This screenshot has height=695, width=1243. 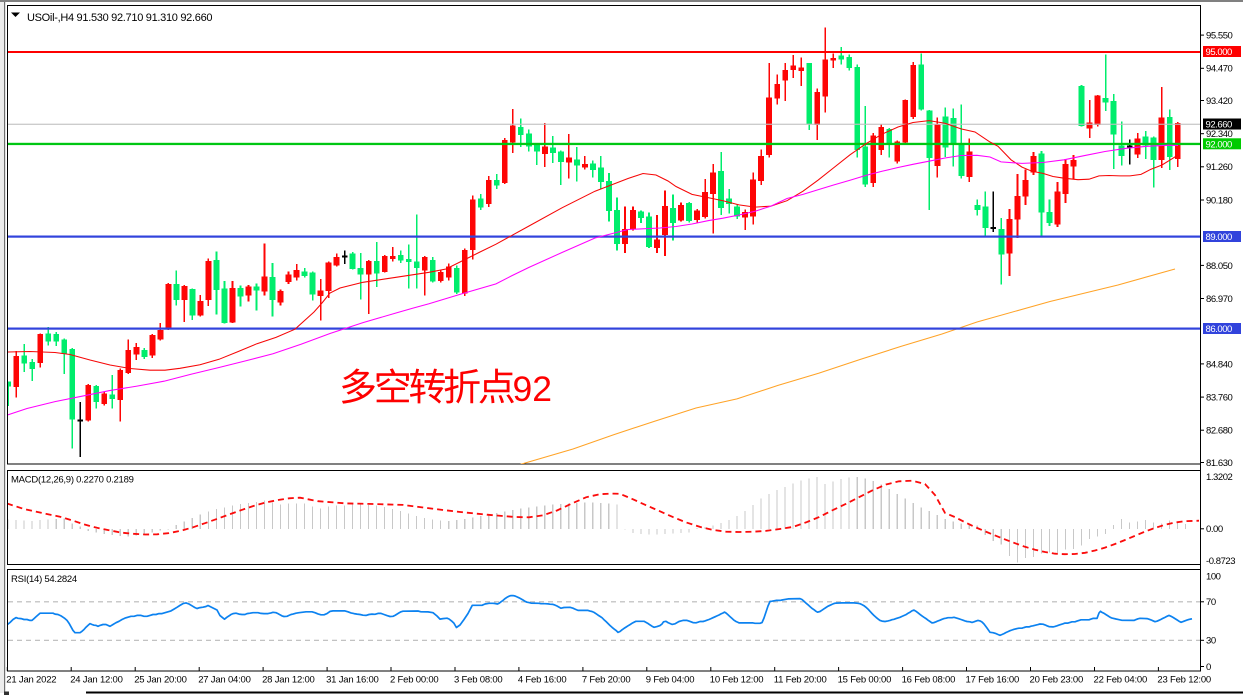 What do you see at coordinates (1219, 398) in the screenshot?
I see `svg-text: 83.760` at bounding box center [1219, 398].